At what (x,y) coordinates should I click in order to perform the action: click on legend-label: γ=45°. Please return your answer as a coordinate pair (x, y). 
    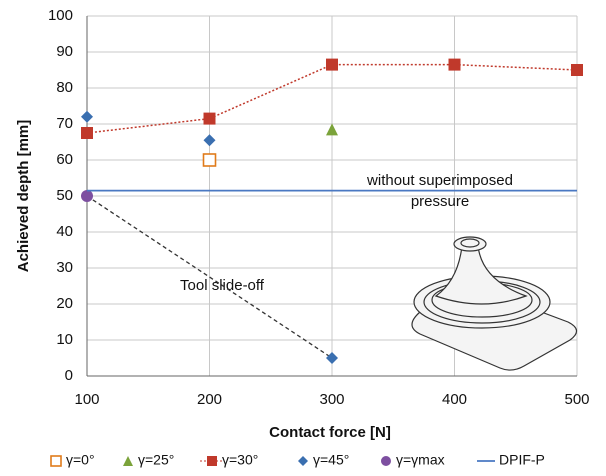
    Looking at the image, I should click on (331, 460).